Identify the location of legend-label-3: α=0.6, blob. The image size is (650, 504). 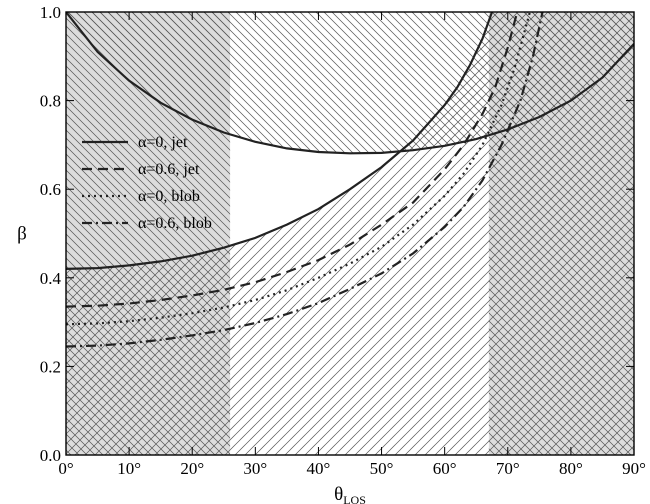
(175, 223).